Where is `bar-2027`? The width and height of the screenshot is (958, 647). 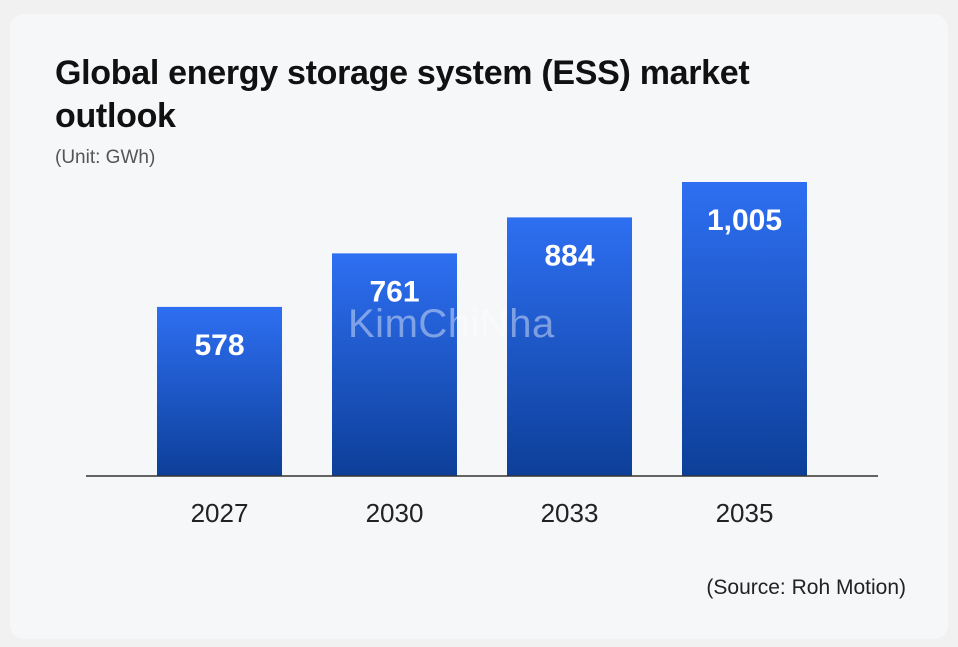 bar-2027 is located at coordinates (219, 391).